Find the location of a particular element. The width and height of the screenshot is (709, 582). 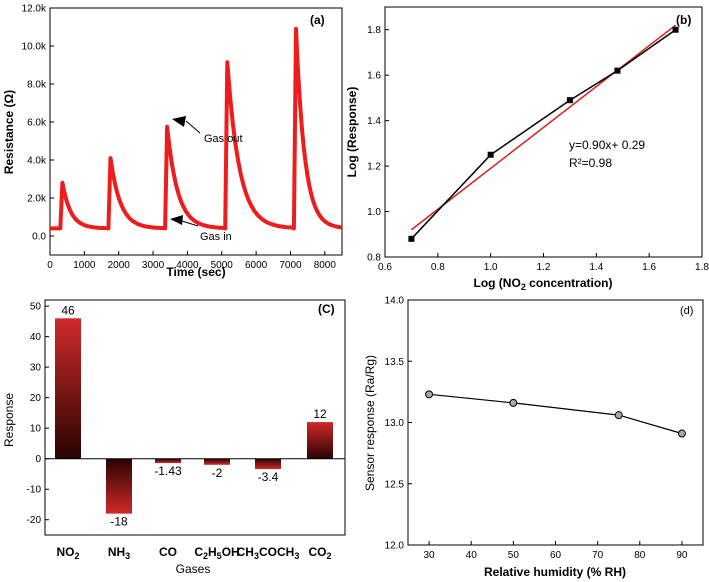

response-line is located at coordinates (543, 134).